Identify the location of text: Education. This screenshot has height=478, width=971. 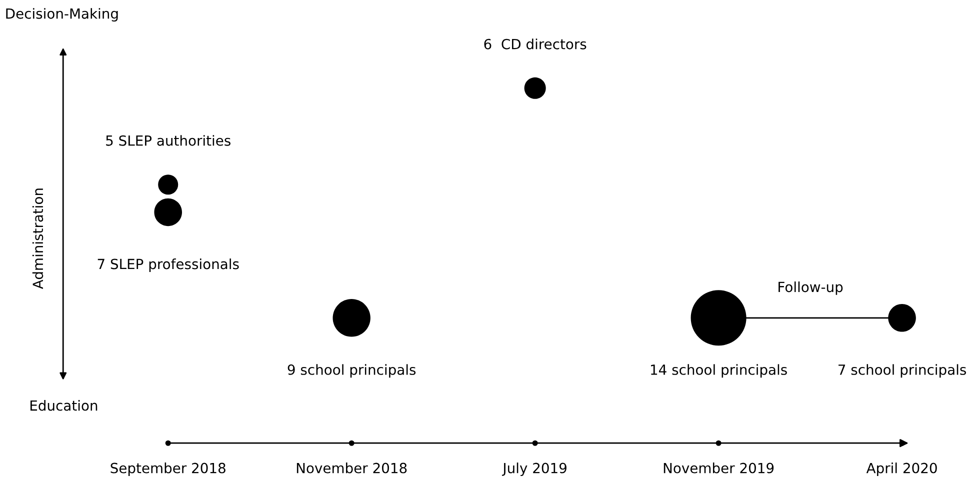
(64, 405).